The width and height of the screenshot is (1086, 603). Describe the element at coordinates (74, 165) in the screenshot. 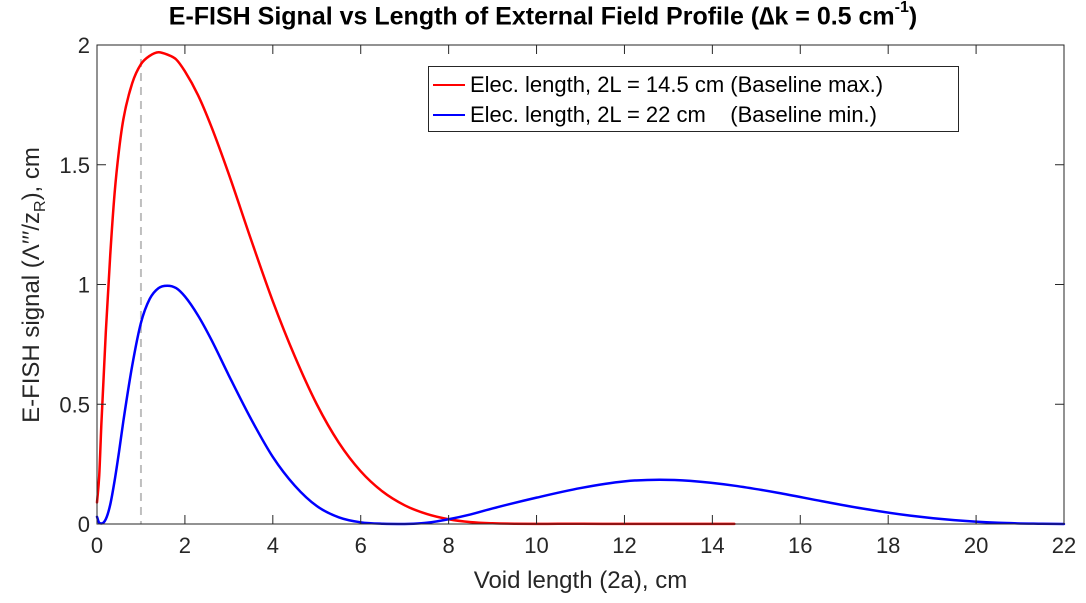

I see `y-tick-label: 1.5` at that location.